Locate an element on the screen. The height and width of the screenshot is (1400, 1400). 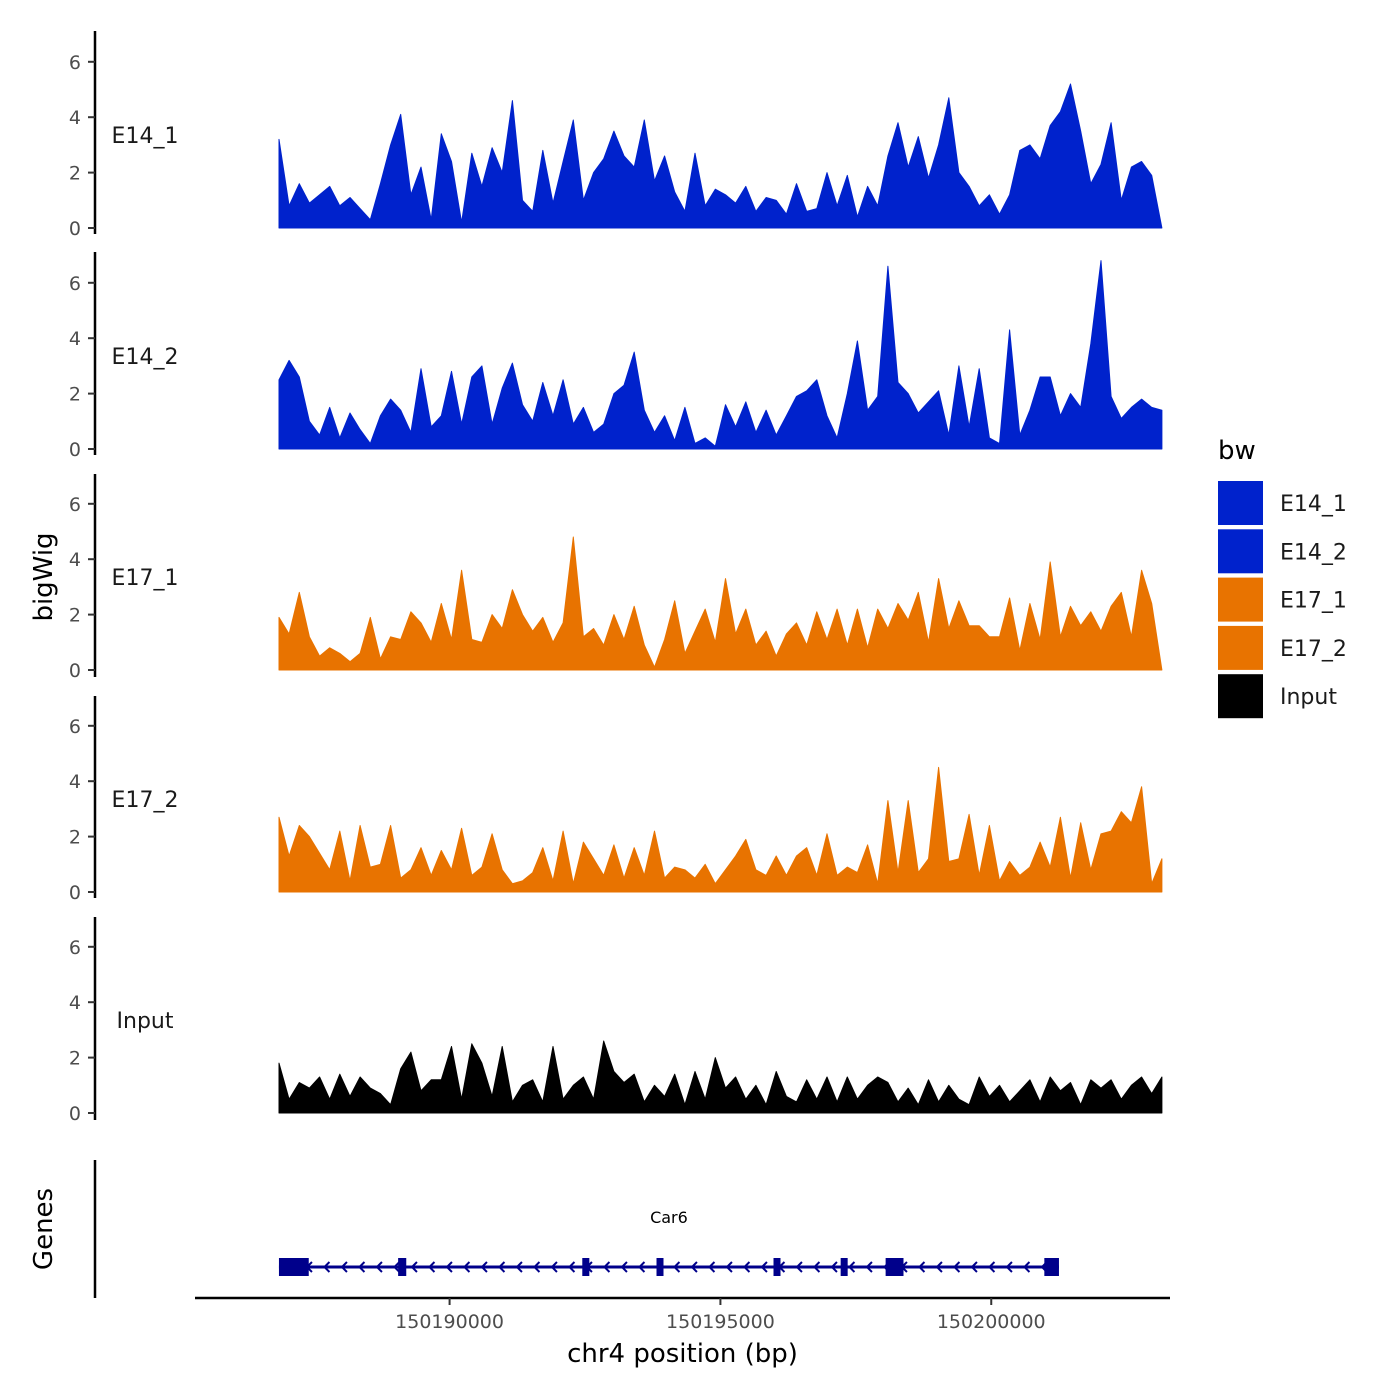
x-tick-label: 150190000 is located at coordinates (449, 1322).